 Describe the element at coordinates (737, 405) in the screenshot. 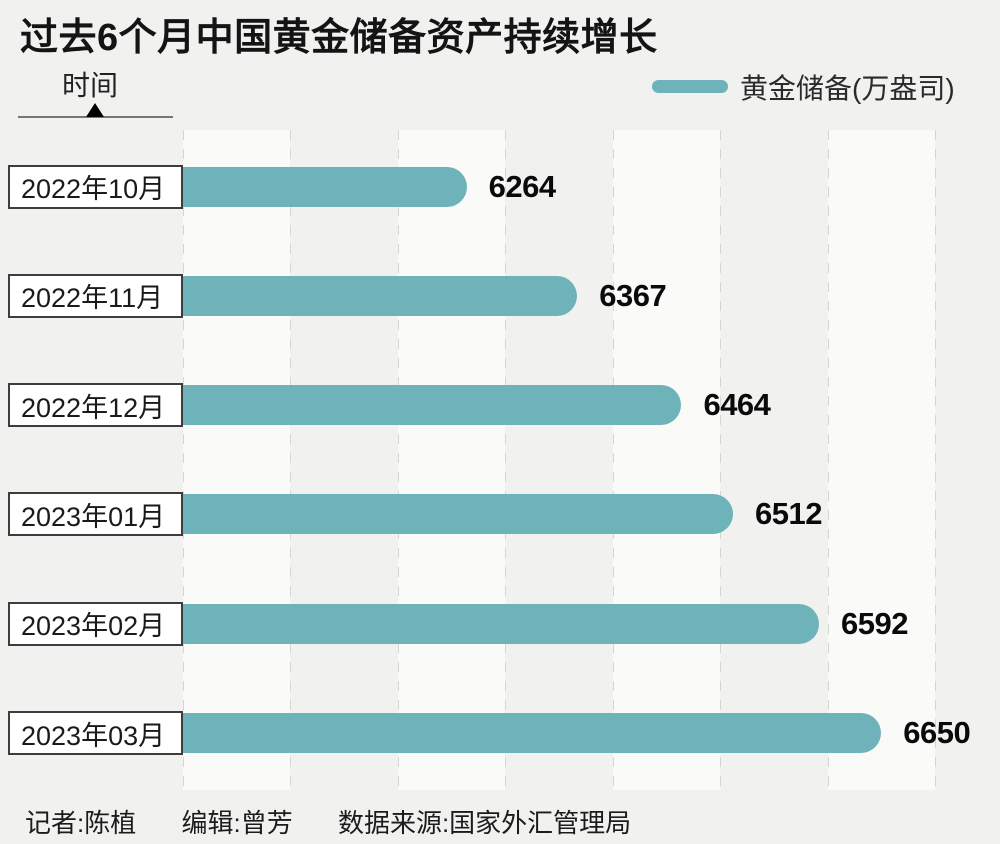

I see `bar-value-label: 6464` at that location.